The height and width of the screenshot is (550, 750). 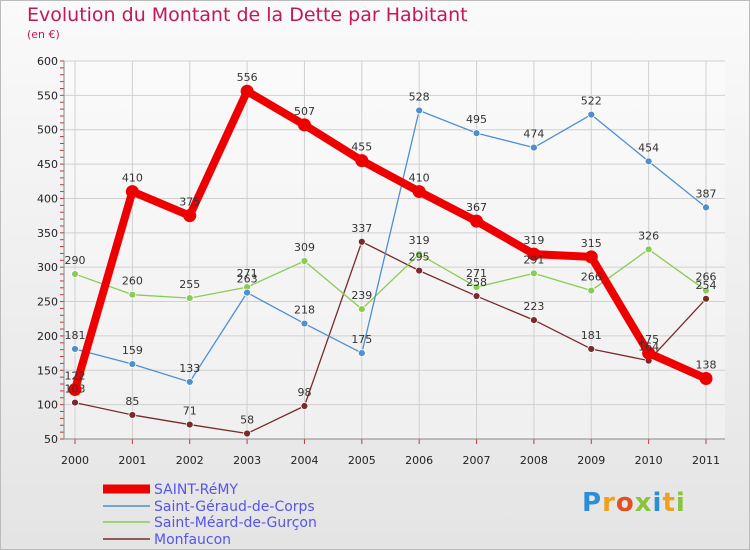 What do you see at coordinates (75, 376) in the screenshot?
I see `data-label: 122` at bounding box center [75, 376].